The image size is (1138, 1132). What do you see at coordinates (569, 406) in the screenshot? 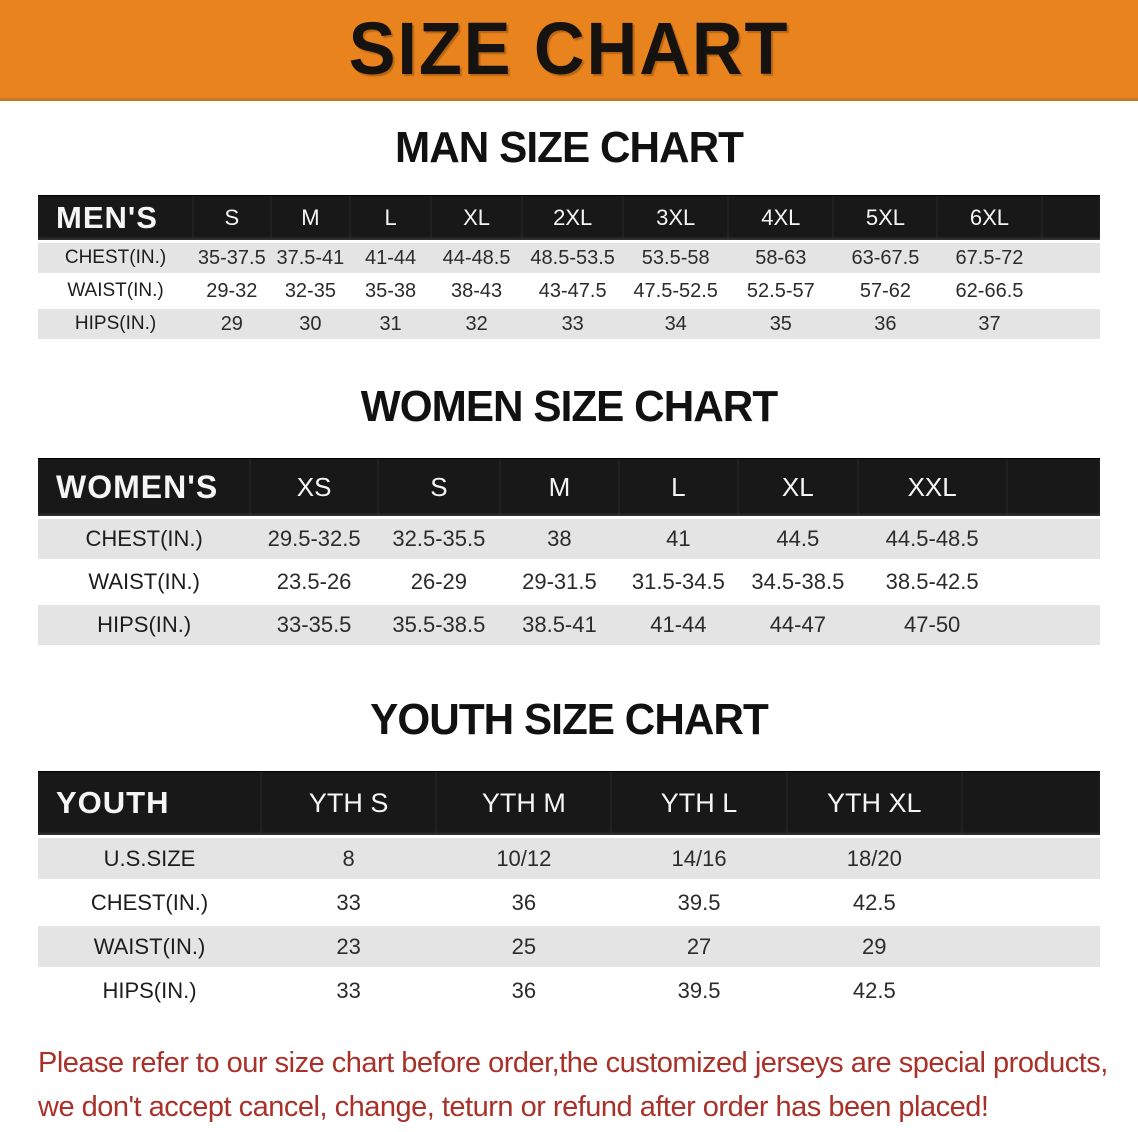
I see `section-heading: WOMEN SIZE CHART` at bounding box center [569, 406].